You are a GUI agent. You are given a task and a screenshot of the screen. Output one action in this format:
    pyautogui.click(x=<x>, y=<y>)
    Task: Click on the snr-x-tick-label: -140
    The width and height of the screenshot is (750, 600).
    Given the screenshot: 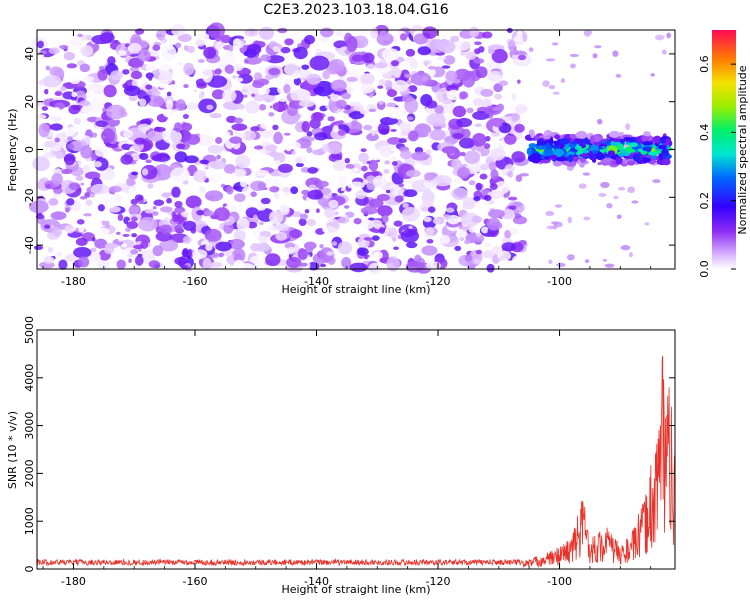 What is the action you would take?
    pyautogui.click(x=316, y=581)
    